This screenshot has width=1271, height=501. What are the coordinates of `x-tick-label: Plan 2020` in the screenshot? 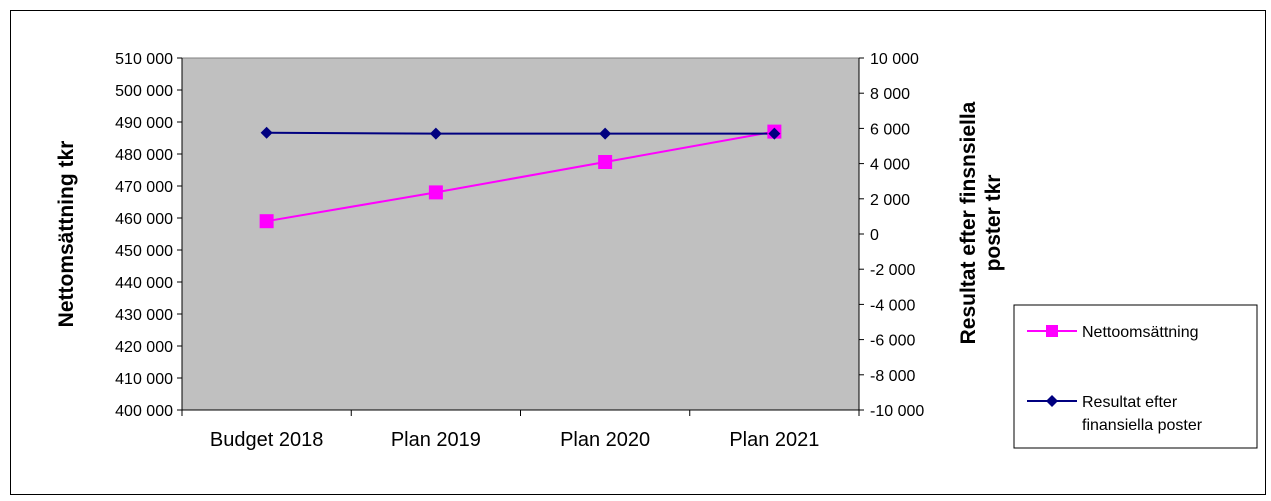 It's located at (605, 440).